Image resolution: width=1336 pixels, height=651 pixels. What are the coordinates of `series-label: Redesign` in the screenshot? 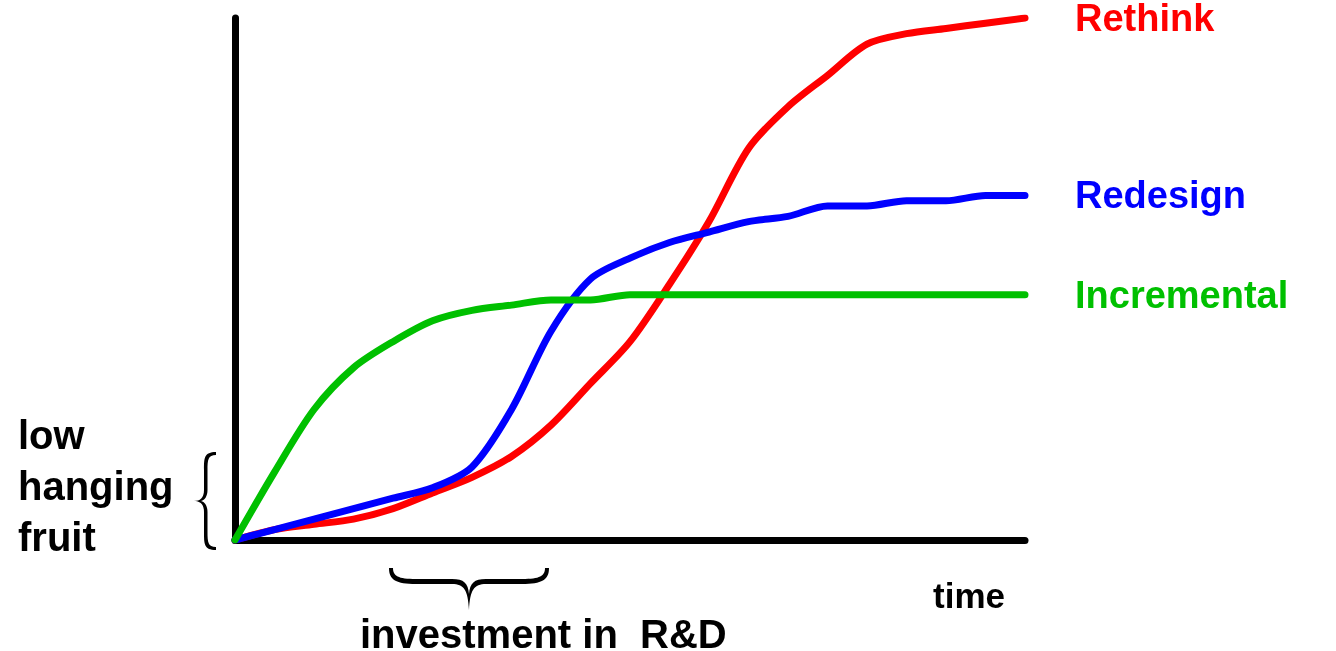 It's located at (1161, 195).